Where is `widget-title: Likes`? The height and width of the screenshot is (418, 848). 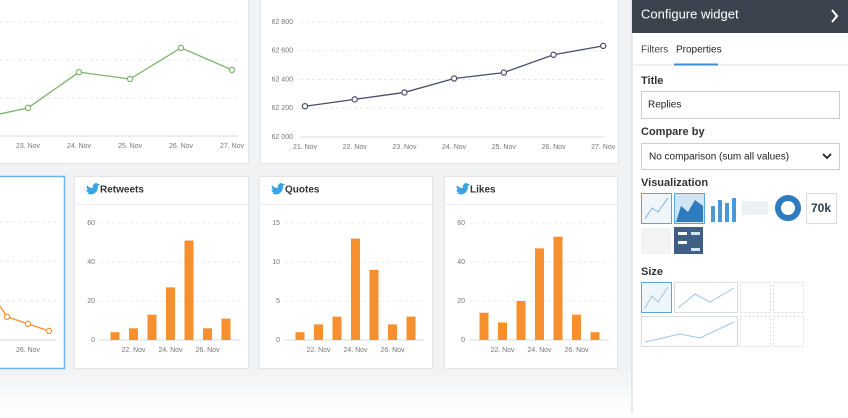
widget-title: Likes is located at coordinates (483, 190).